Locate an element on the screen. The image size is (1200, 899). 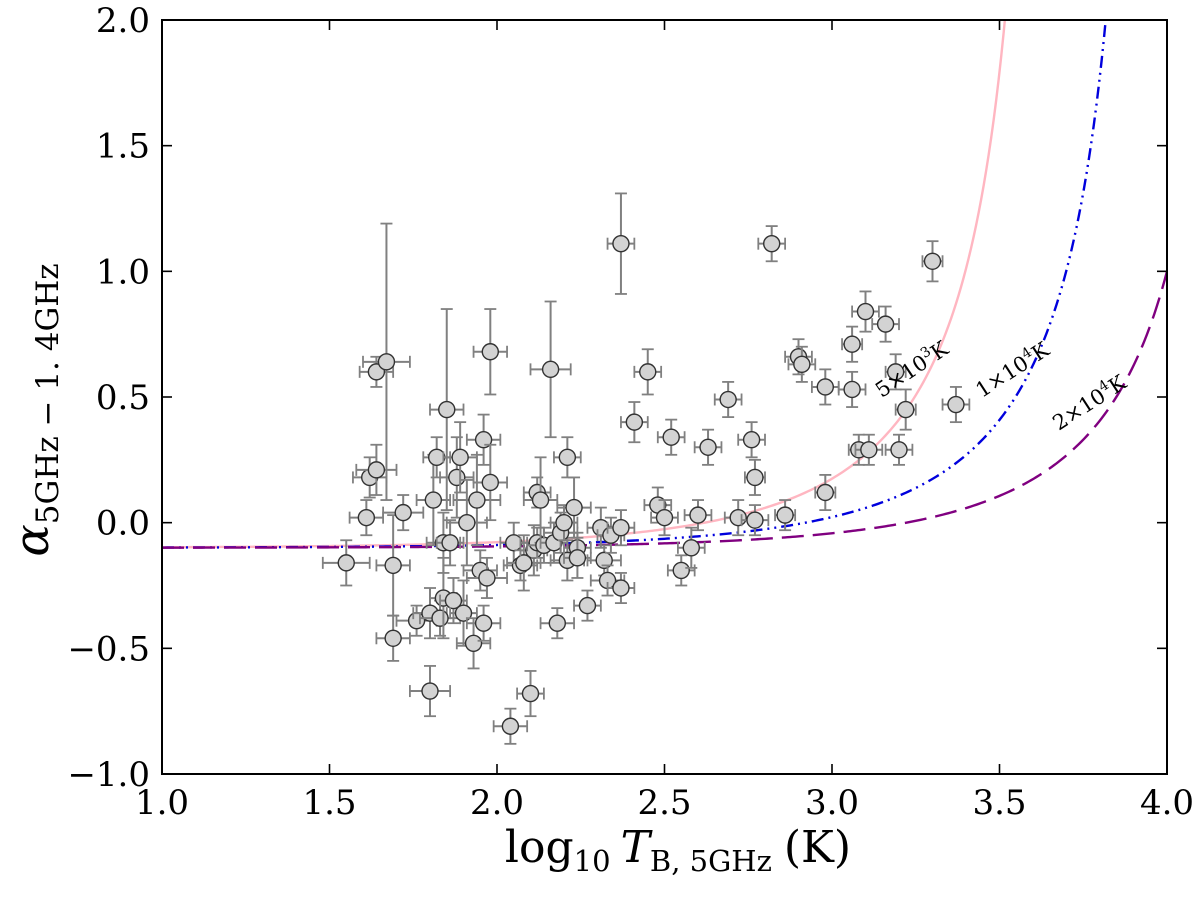
y-tick-label: 0.0 is located at coordinates (123, 524).